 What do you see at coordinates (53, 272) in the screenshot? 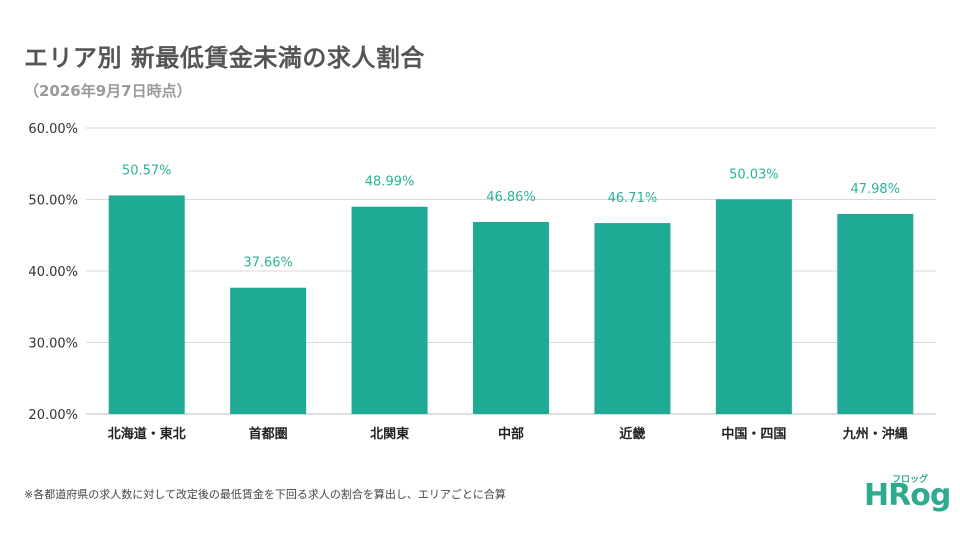
I see `y-tick-label: 40.00%` at bounding box center [53, 272].